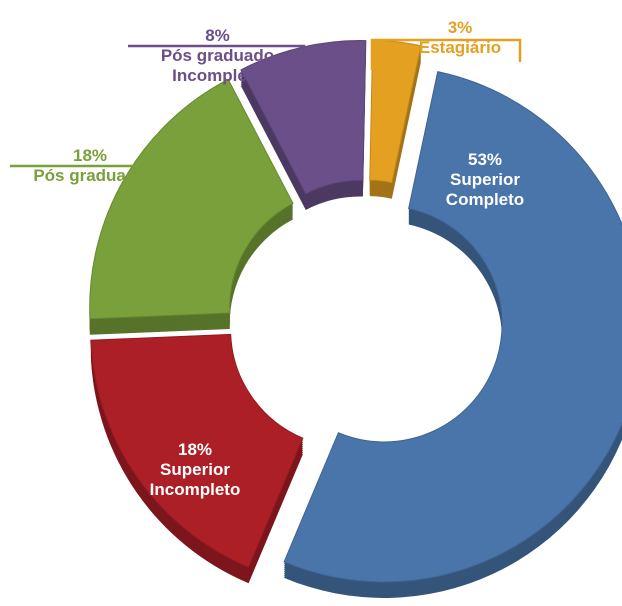 The width and height of the screenshot is (622, 606). I want to click on data-label: 18% Superior Incompleto, so click(195, 470).